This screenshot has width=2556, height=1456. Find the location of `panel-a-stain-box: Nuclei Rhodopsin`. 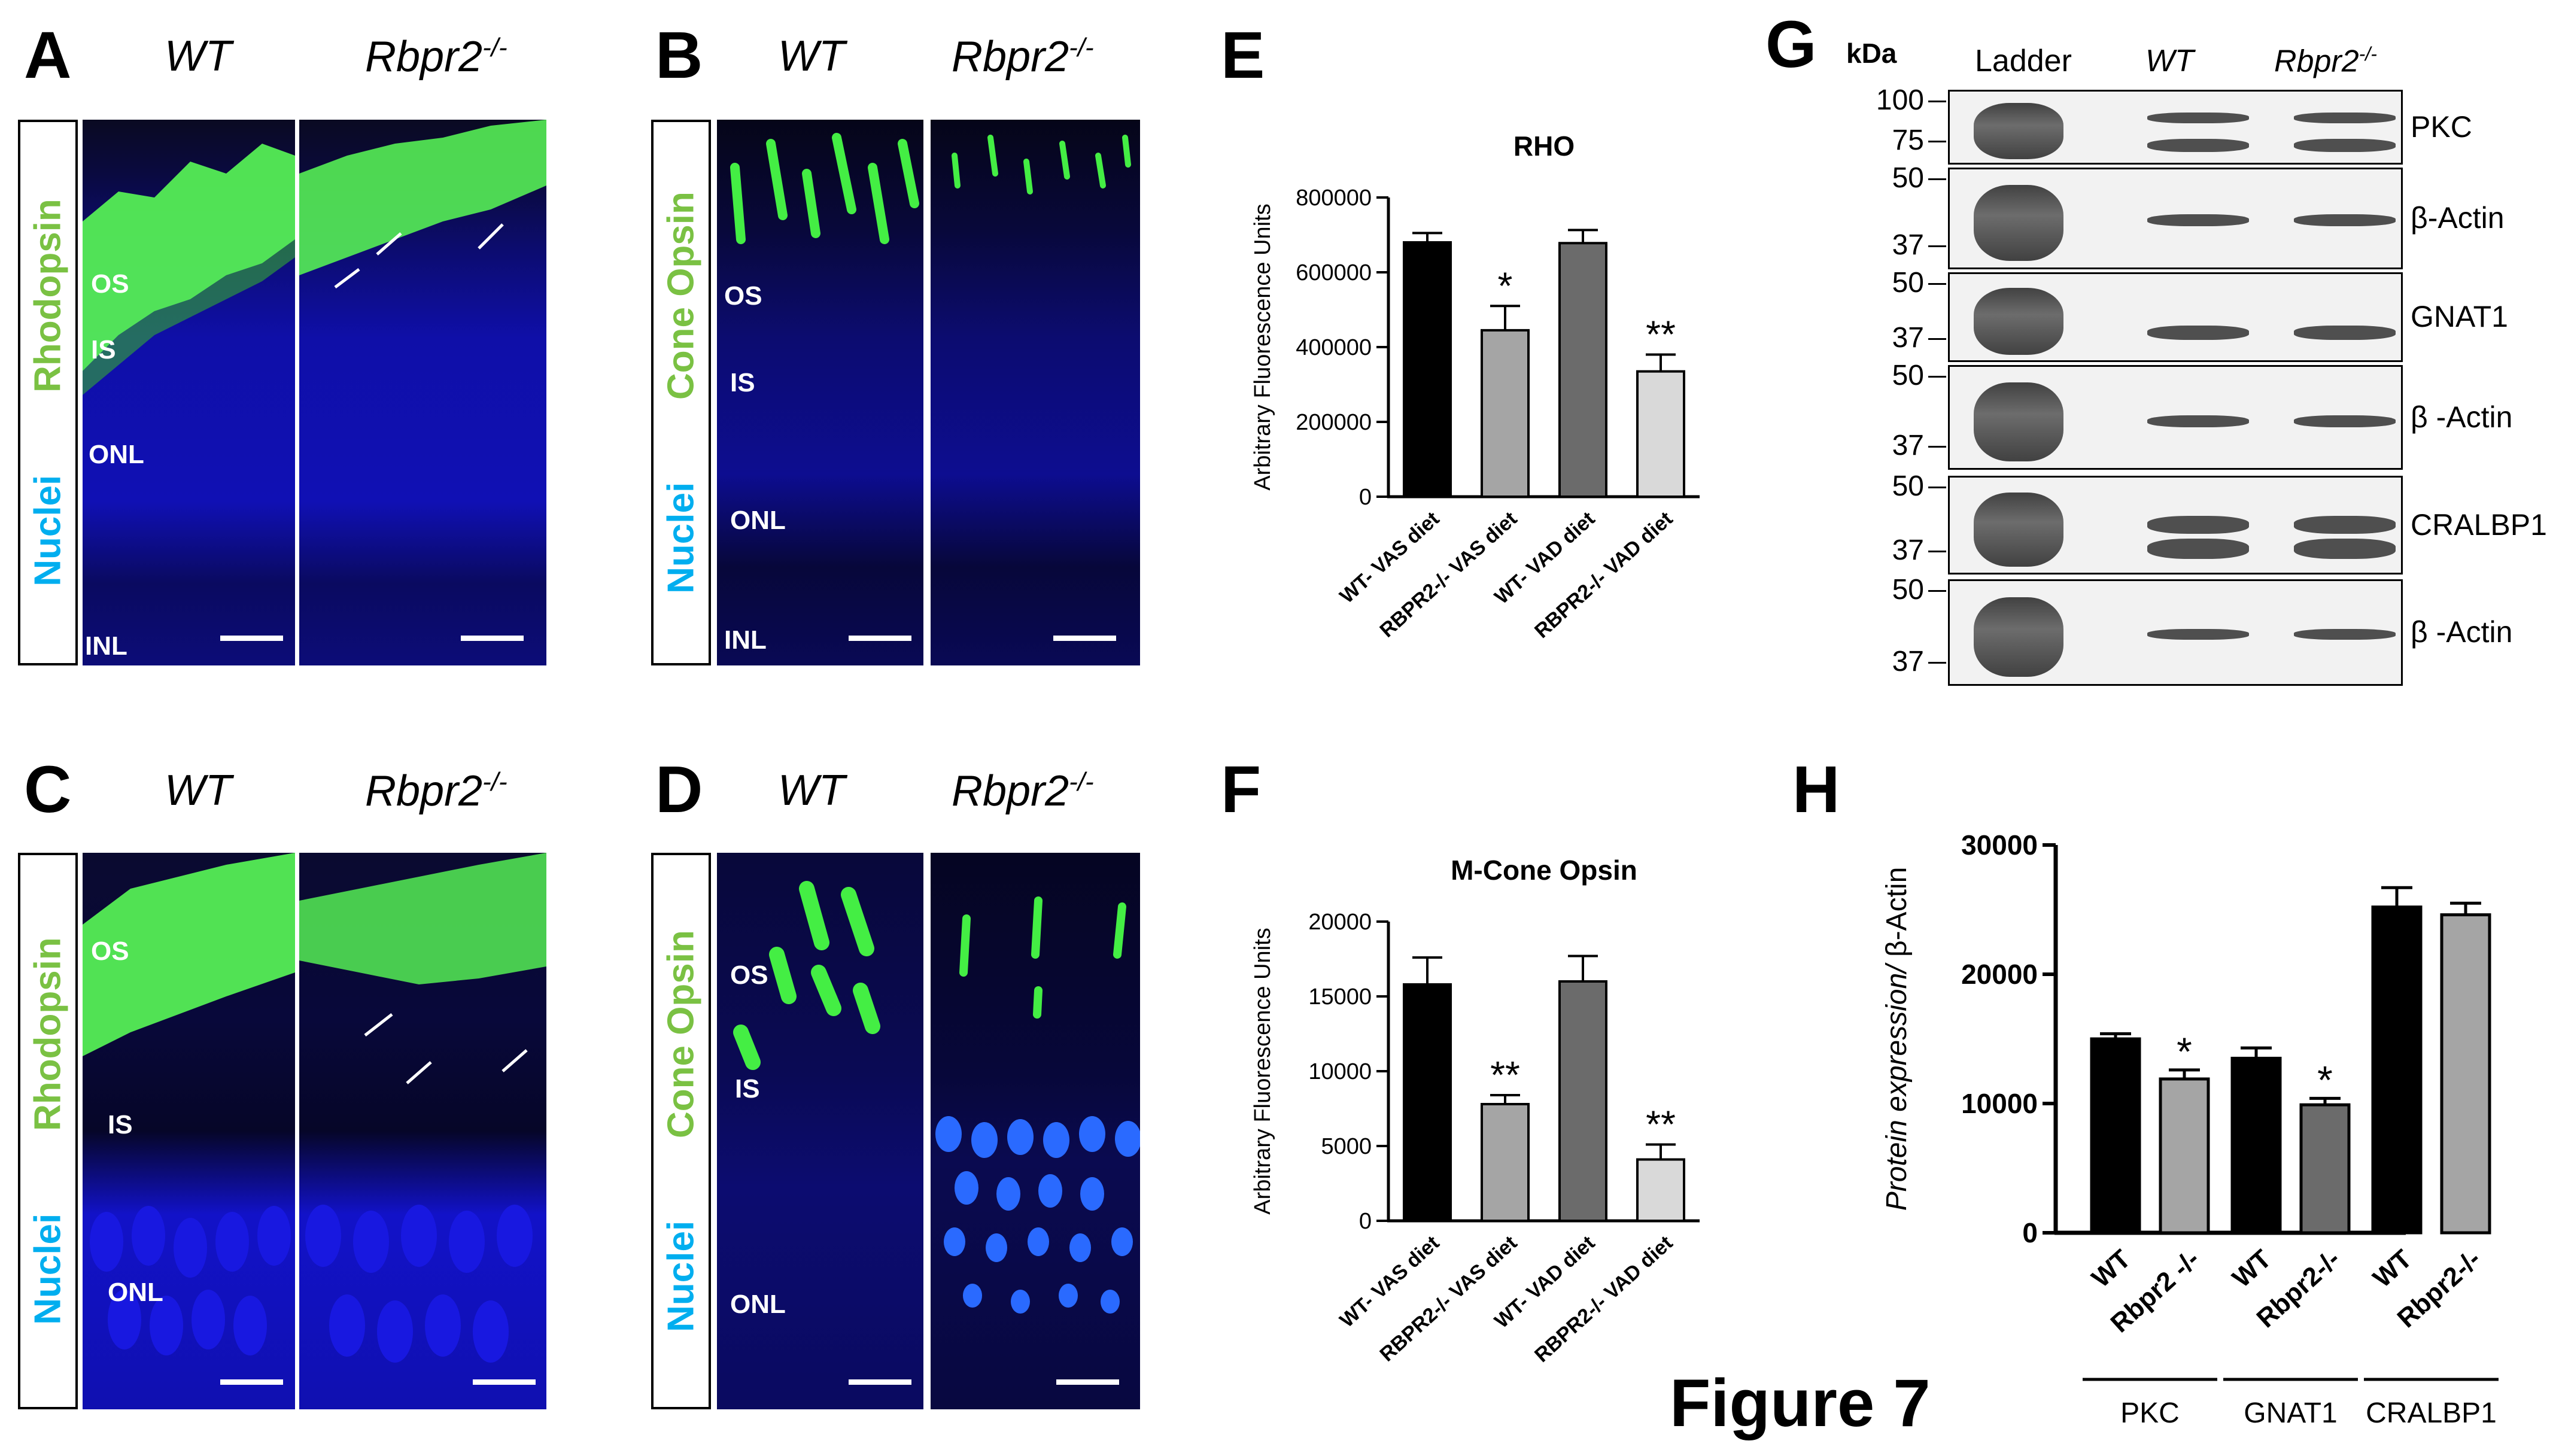

panel-a-stain-box: Nuclei Rhodopsin is located at coordinates (48, 392).